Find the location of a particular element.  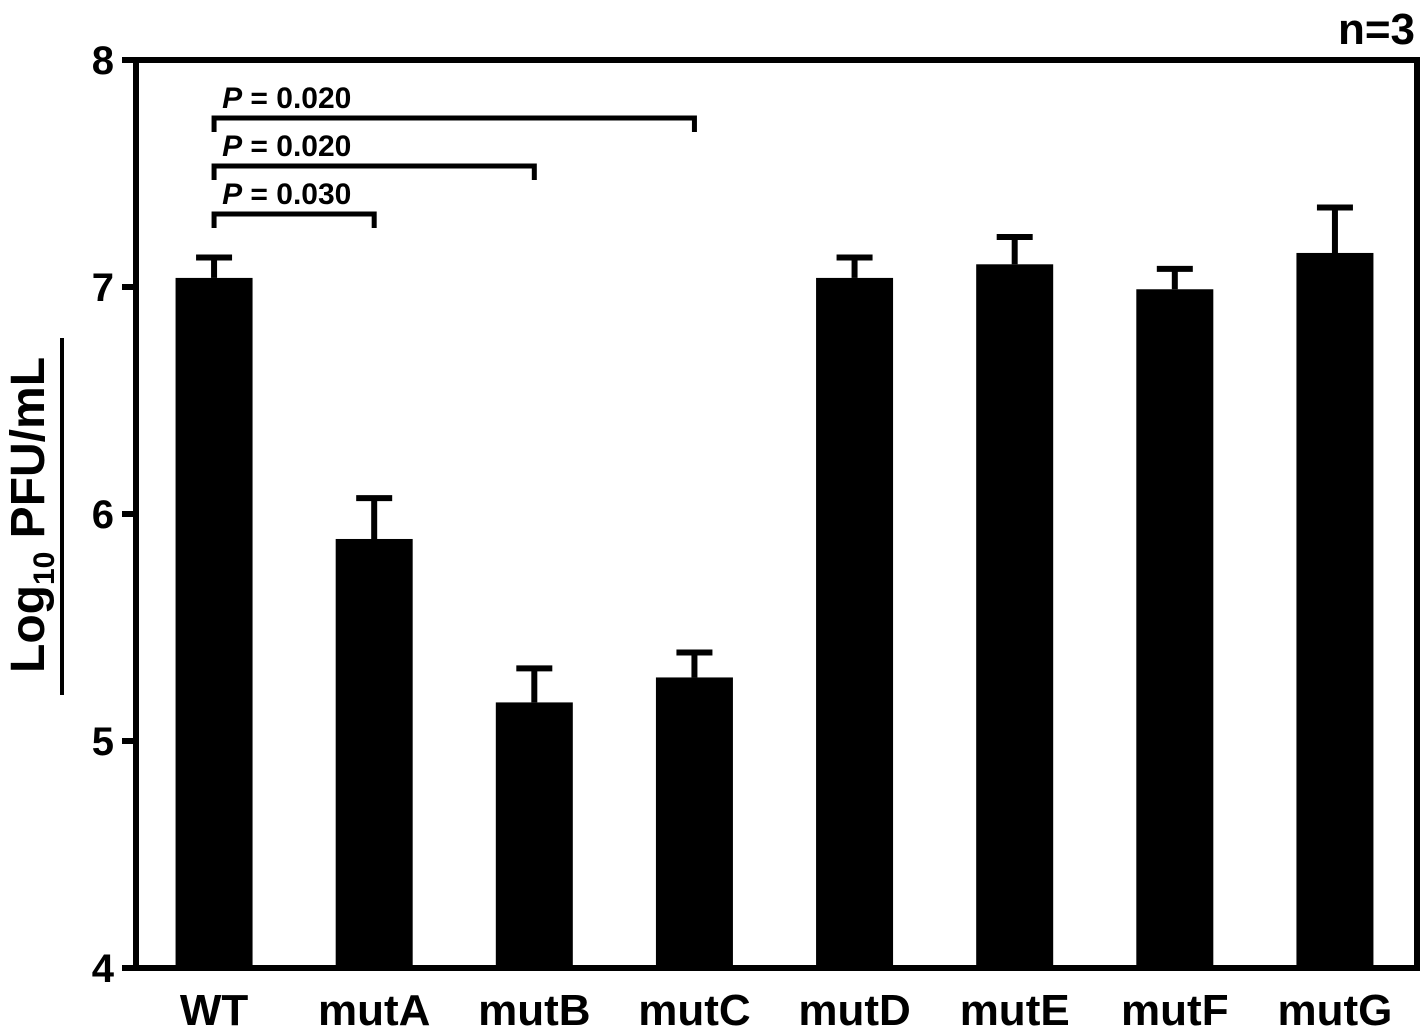

y-tick-label-8: 8 is located at coordinates (103, 61).